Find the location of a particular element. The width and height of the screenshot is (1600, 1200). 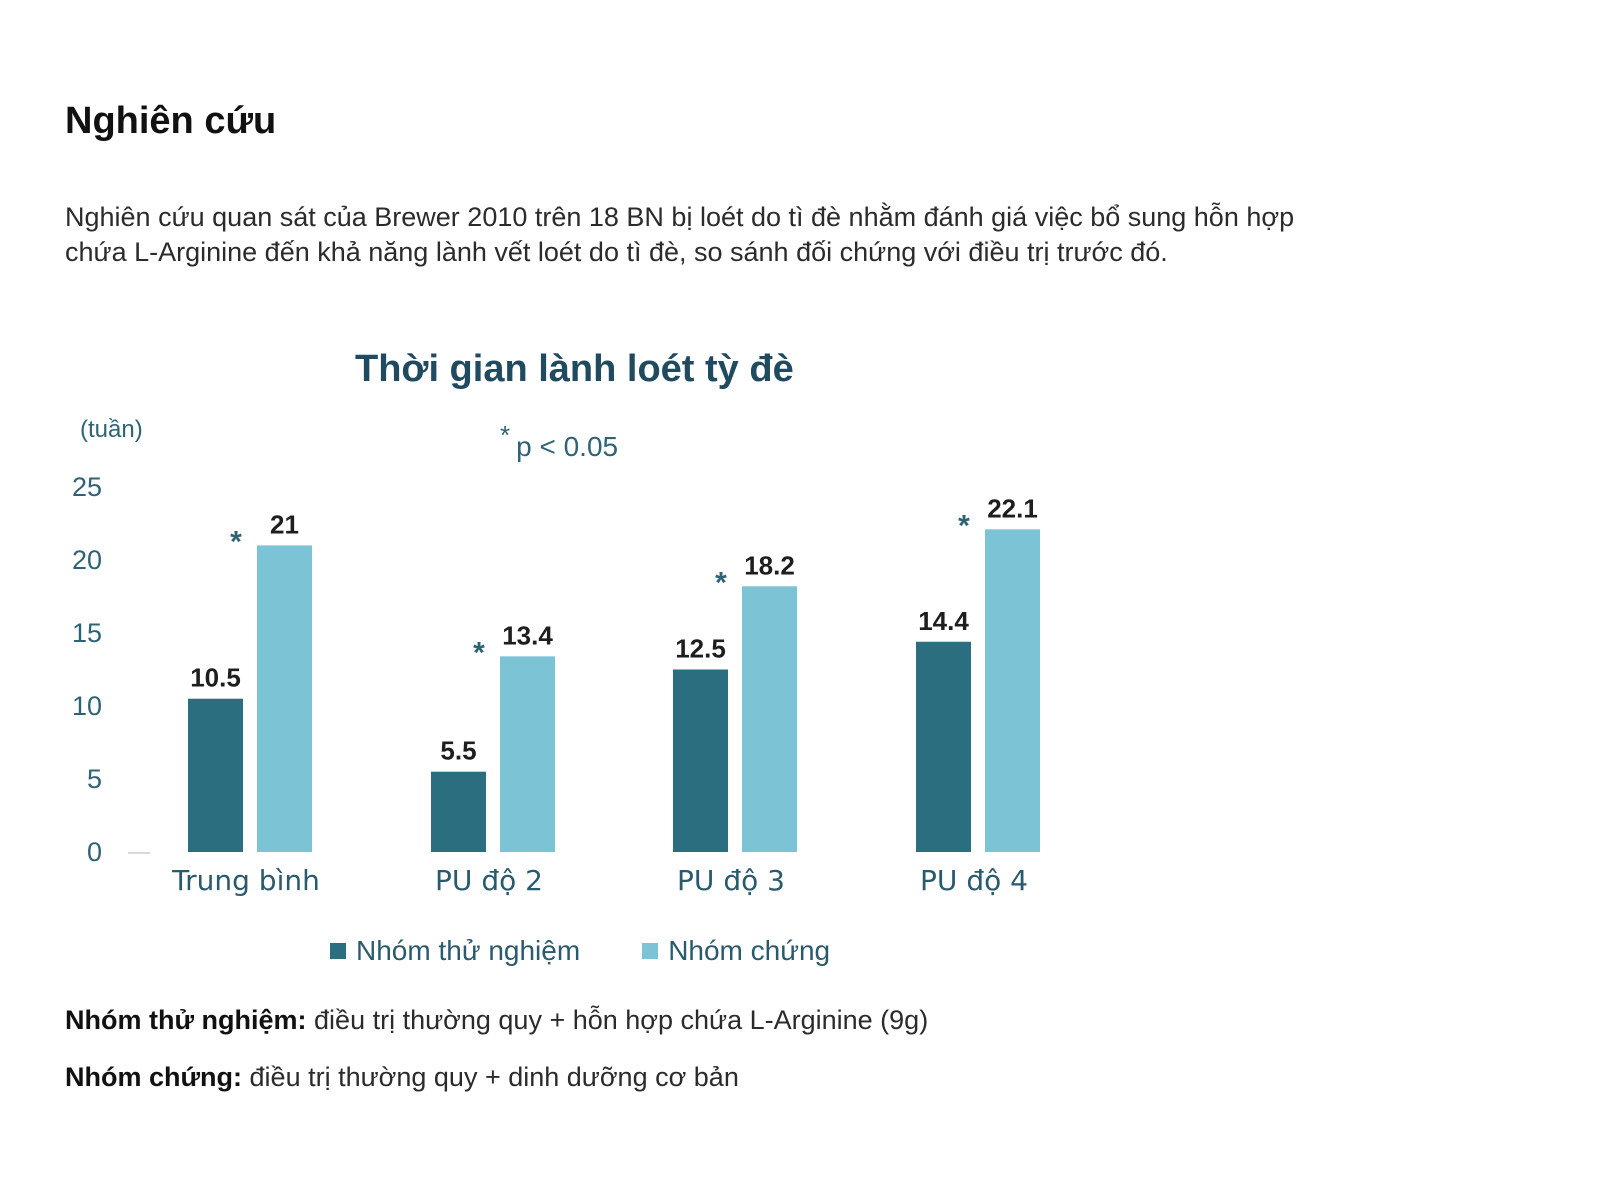

data-label: 14.4 is located at coordinates (943, 621).